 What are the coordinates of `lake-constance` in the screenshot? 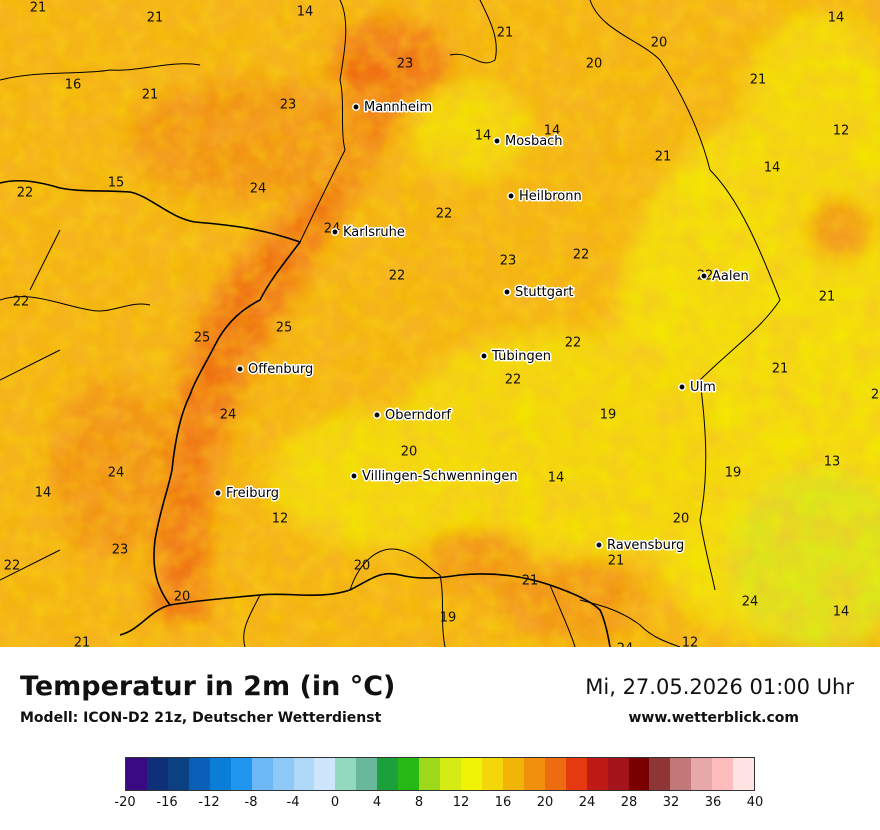 It's located at (630, 623).